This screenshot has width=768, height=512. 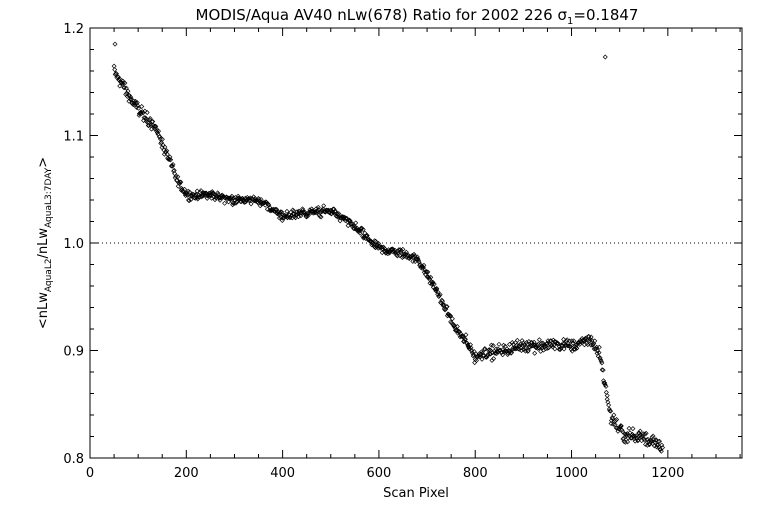 What do you see at coordinates (73, 352) in the screenshot?
I see `y-tick-label: 0.9` at bounding box center [73, 352].